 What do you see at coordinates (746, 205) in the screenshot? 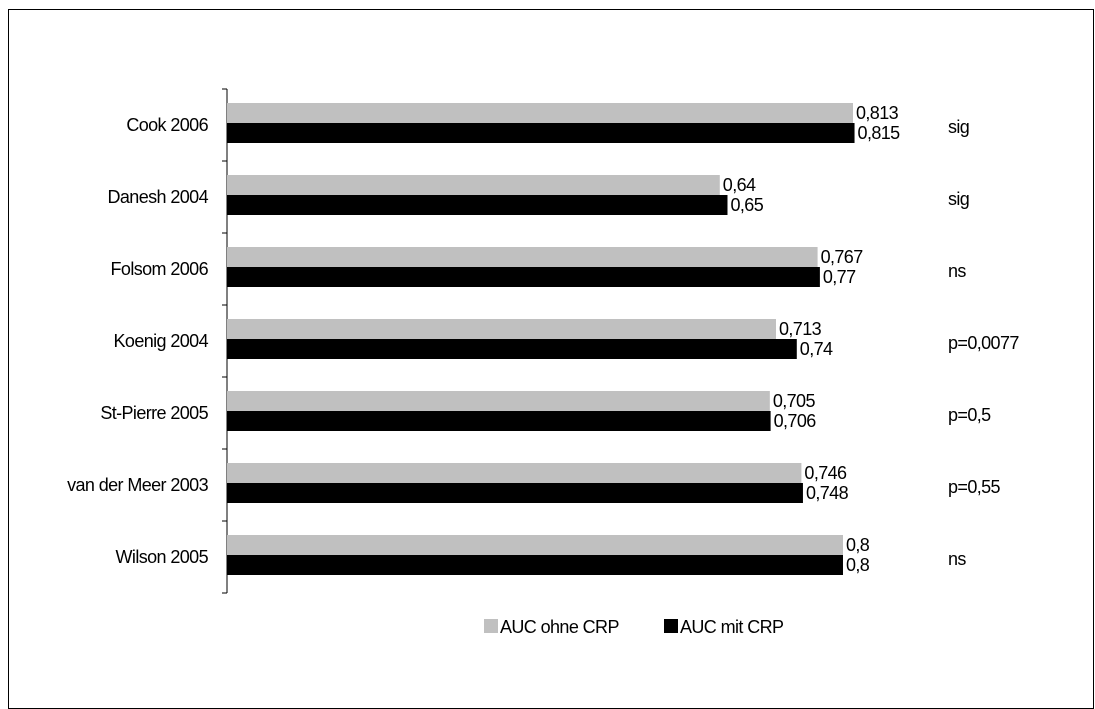
I see `data-label: 0,65` at bounding box center [746, 205].